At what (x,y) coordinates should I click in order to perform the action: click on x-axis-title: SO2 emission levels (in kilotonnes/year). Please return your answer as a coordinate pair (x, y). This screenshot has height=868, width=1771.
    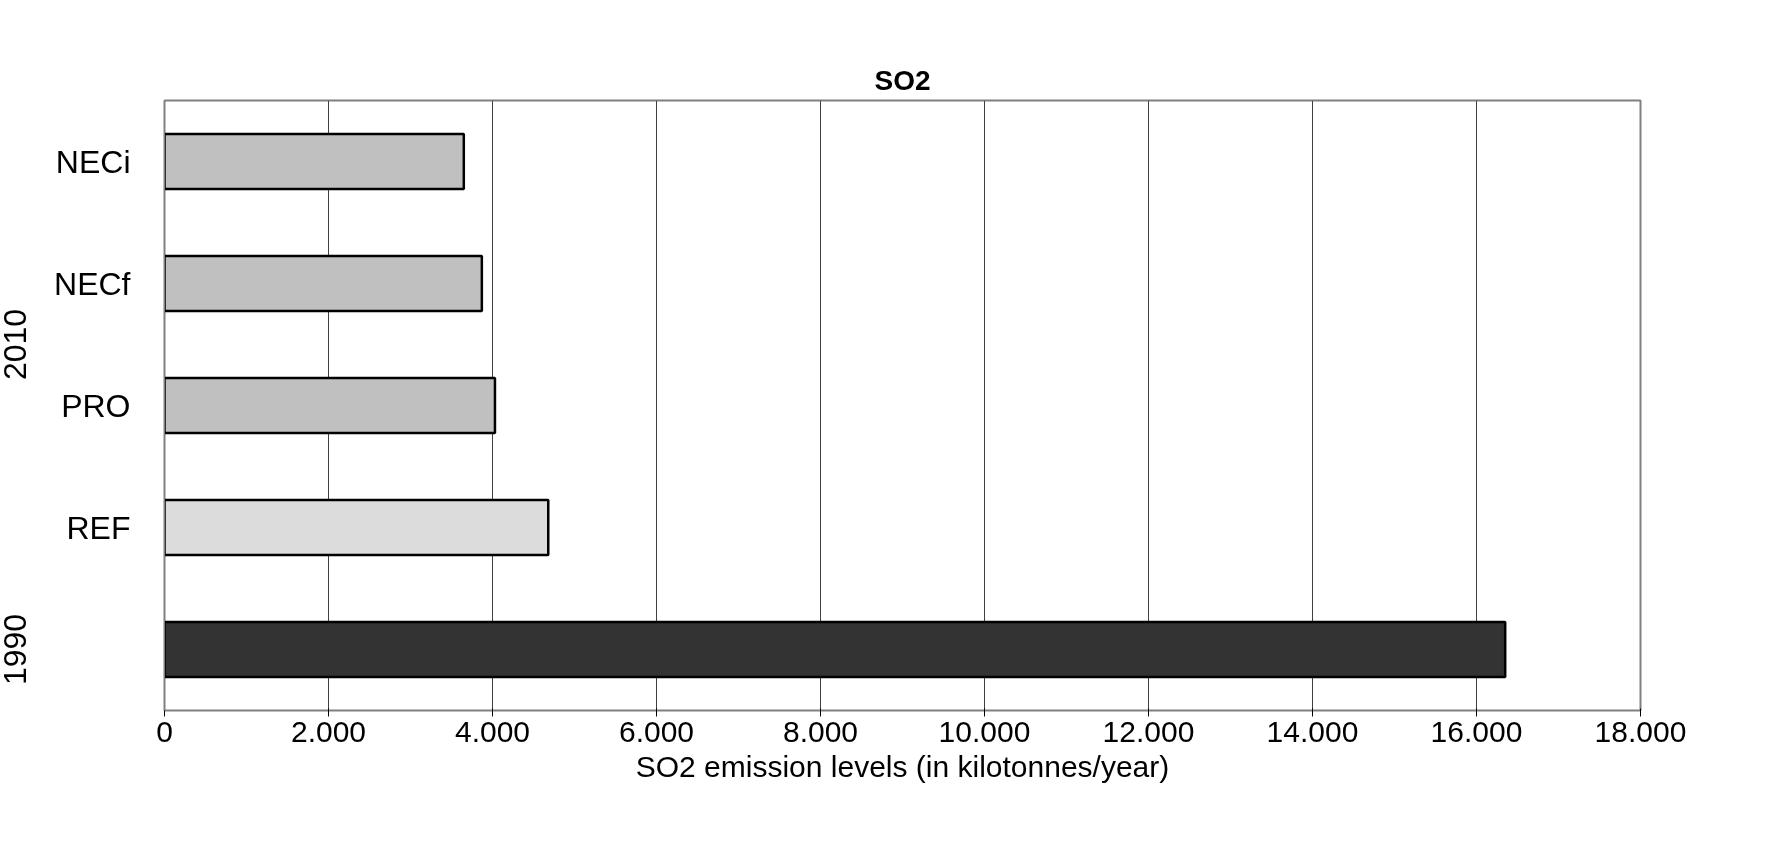
    Looking at the image, I should click on (902, 766).